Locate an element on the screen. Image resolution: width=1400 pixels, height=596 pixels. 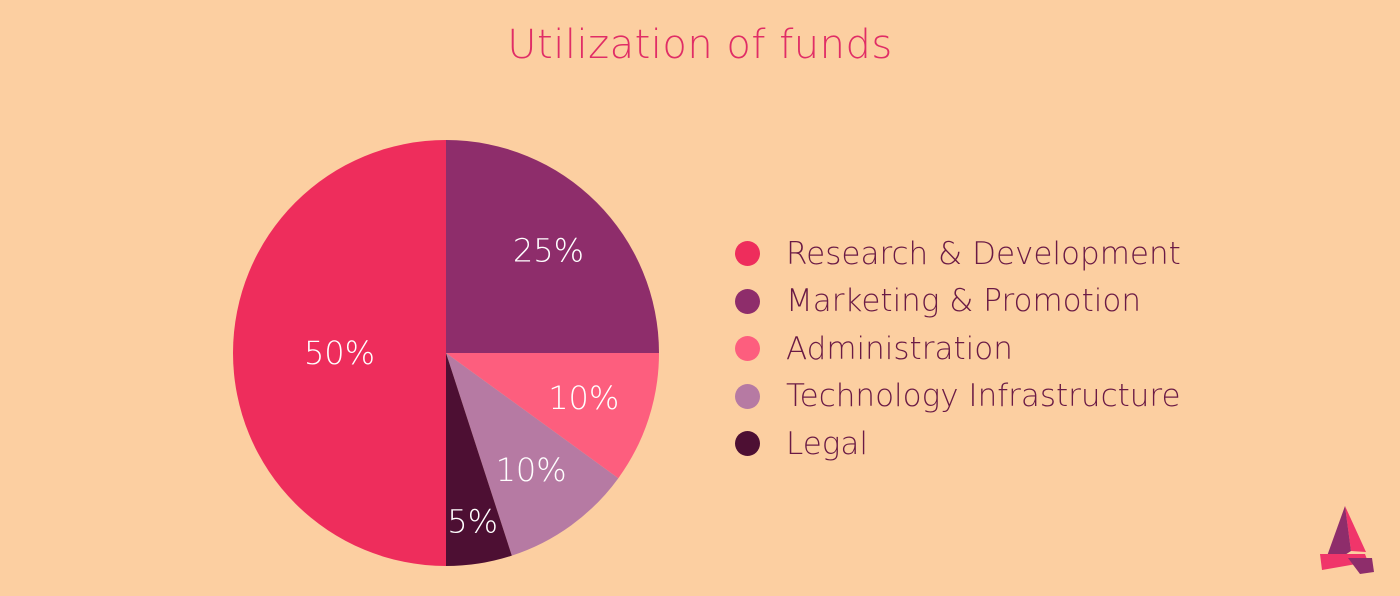
legend-item: Marketing & Promotion is located at coordinates (958, 302).